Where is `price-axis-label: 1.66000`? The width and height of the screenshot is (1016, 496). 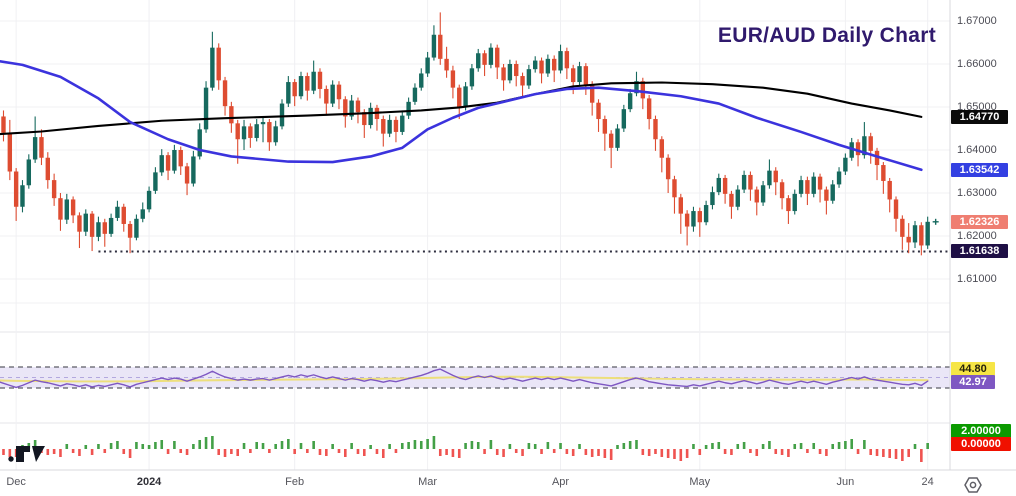 price-axis-label: 1.66000 is located at coordinates (977, 63).